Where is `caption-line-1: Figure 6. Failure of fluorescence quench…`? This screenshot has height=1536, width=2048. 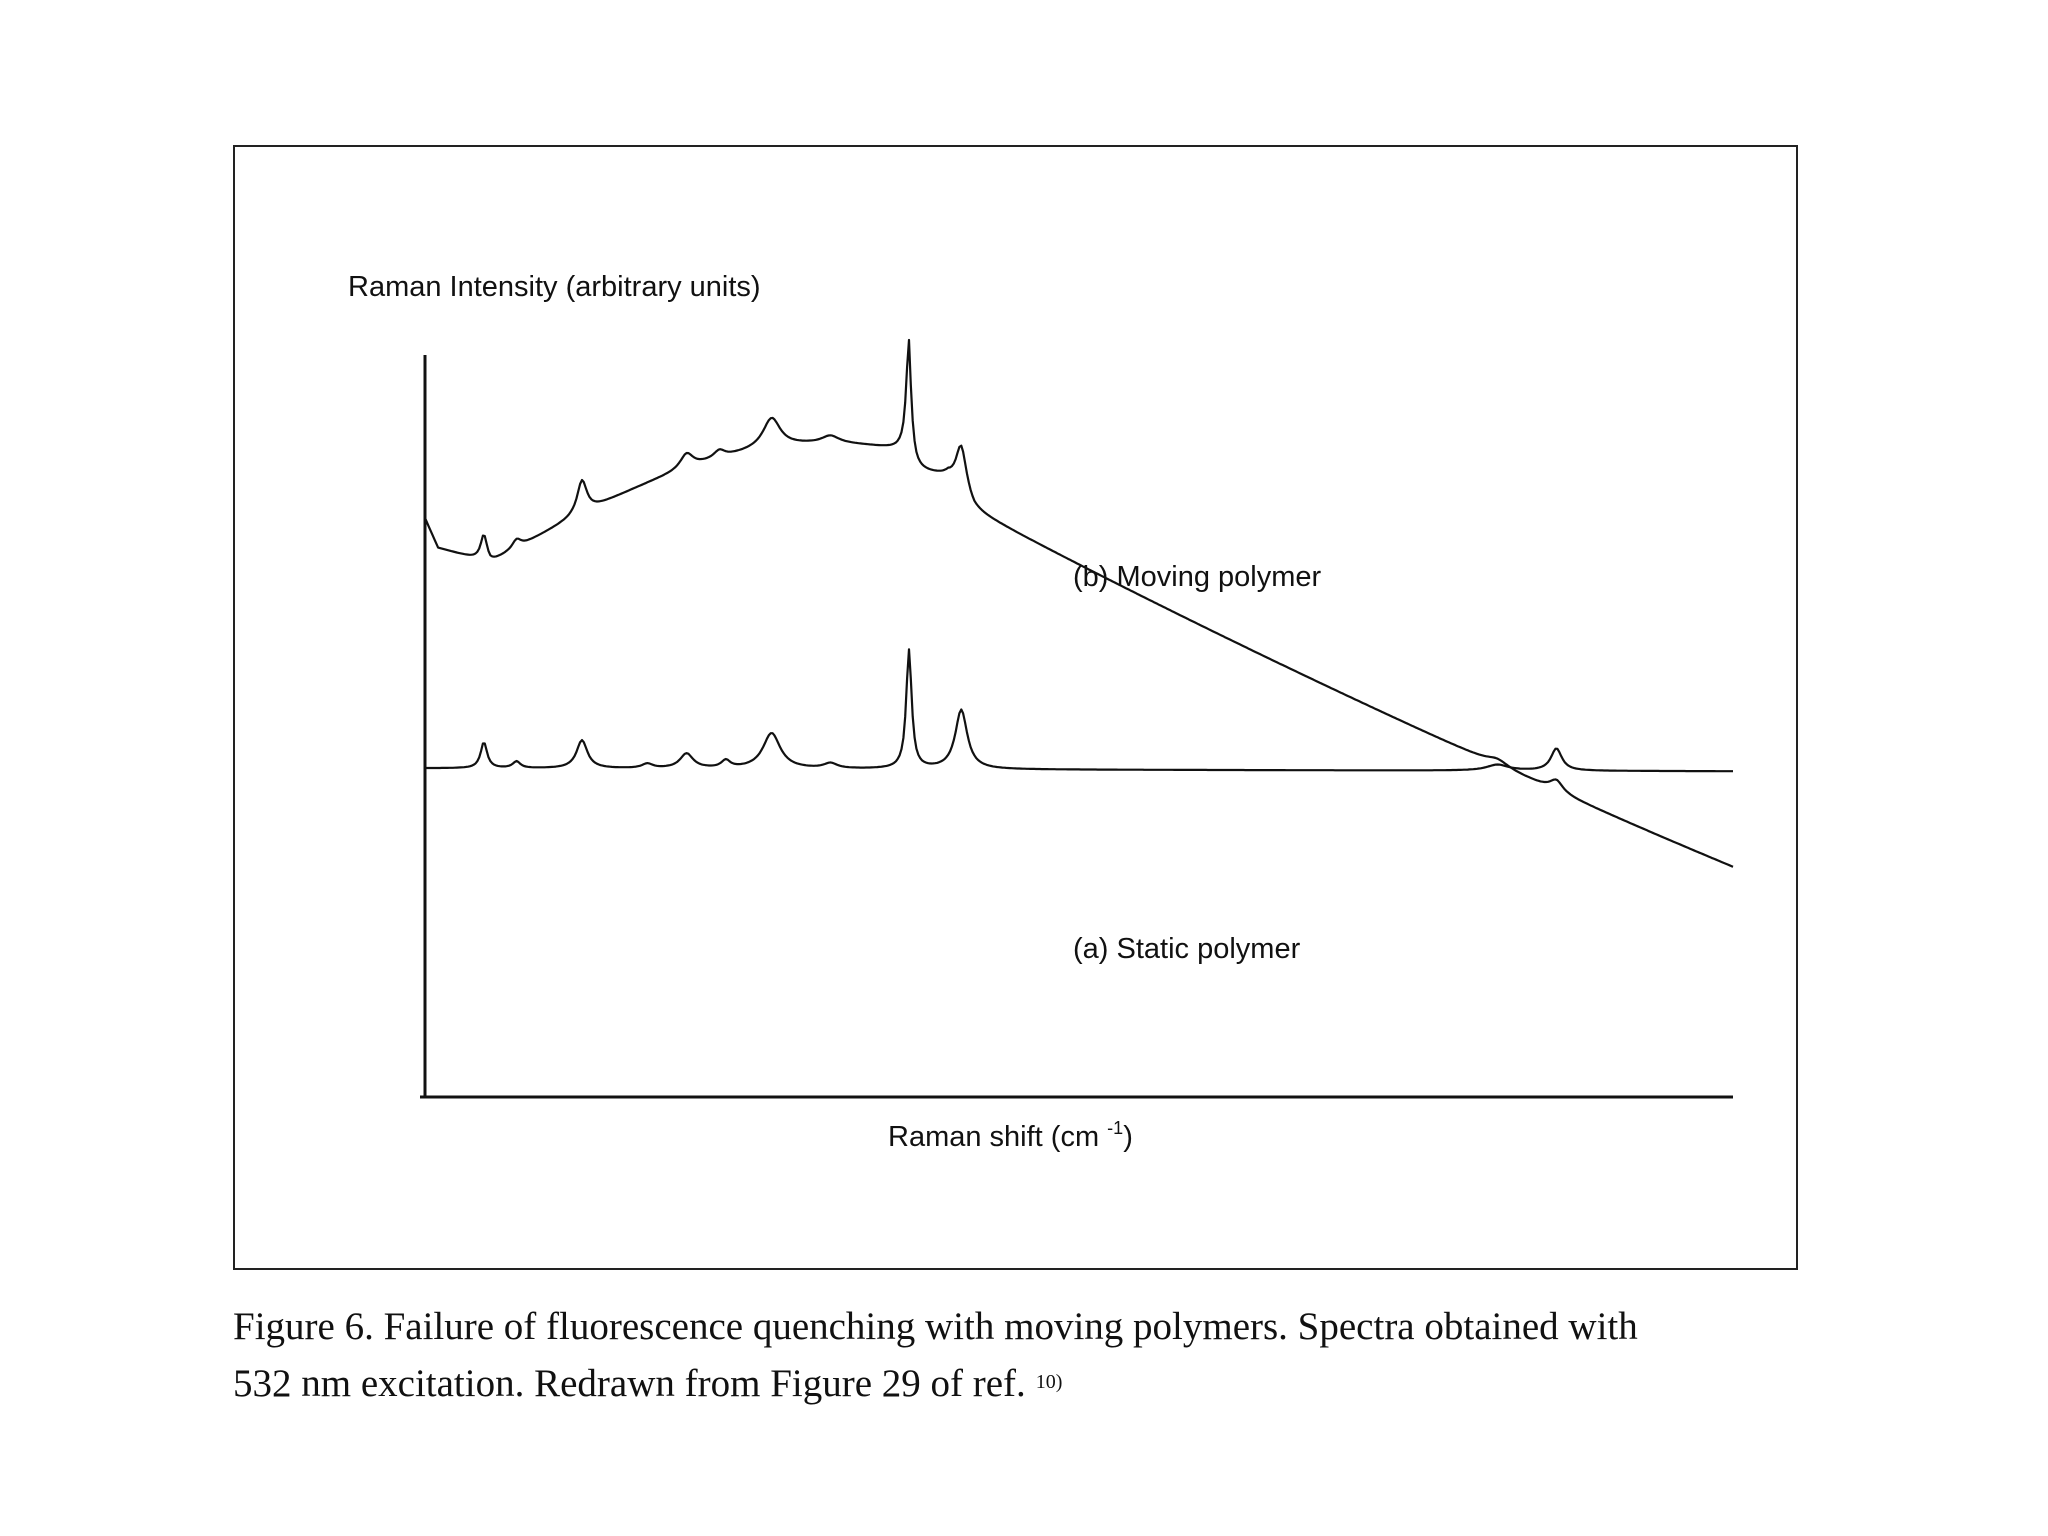
caption-line-1: Figure 6. Failure of fluorescence quench… is located at coordinates (935, 1326).